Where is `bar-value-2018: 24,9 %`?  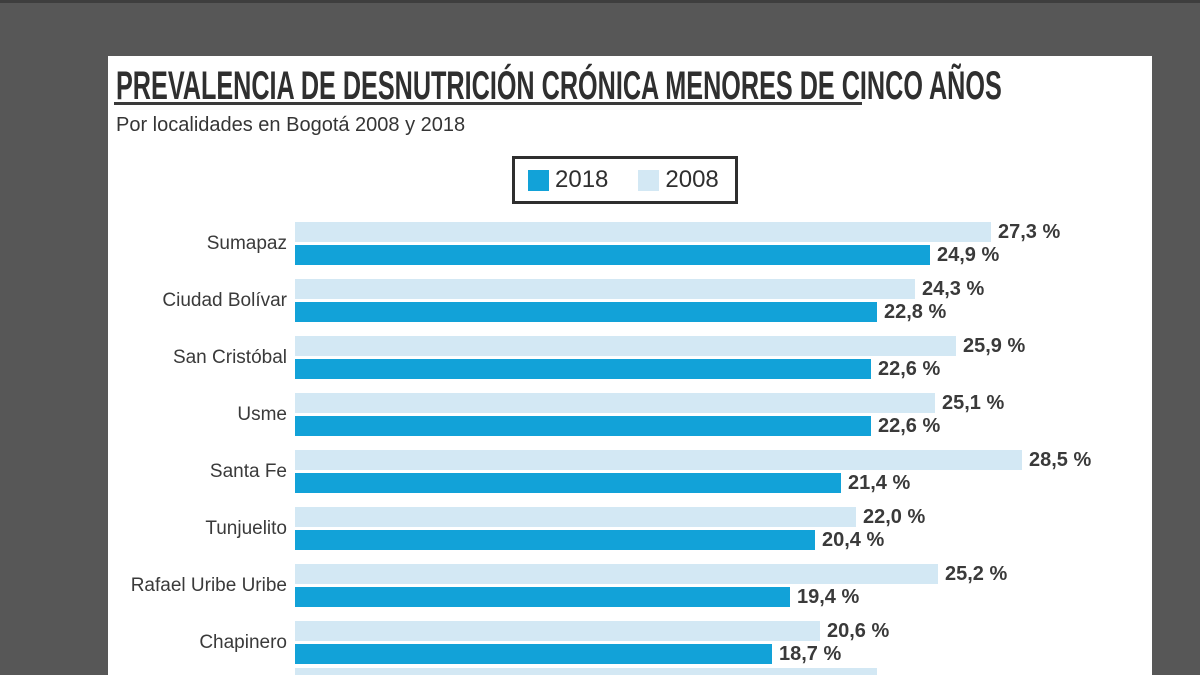
bar-value-2018: 24,9 % is located at coordinates (968, 254).